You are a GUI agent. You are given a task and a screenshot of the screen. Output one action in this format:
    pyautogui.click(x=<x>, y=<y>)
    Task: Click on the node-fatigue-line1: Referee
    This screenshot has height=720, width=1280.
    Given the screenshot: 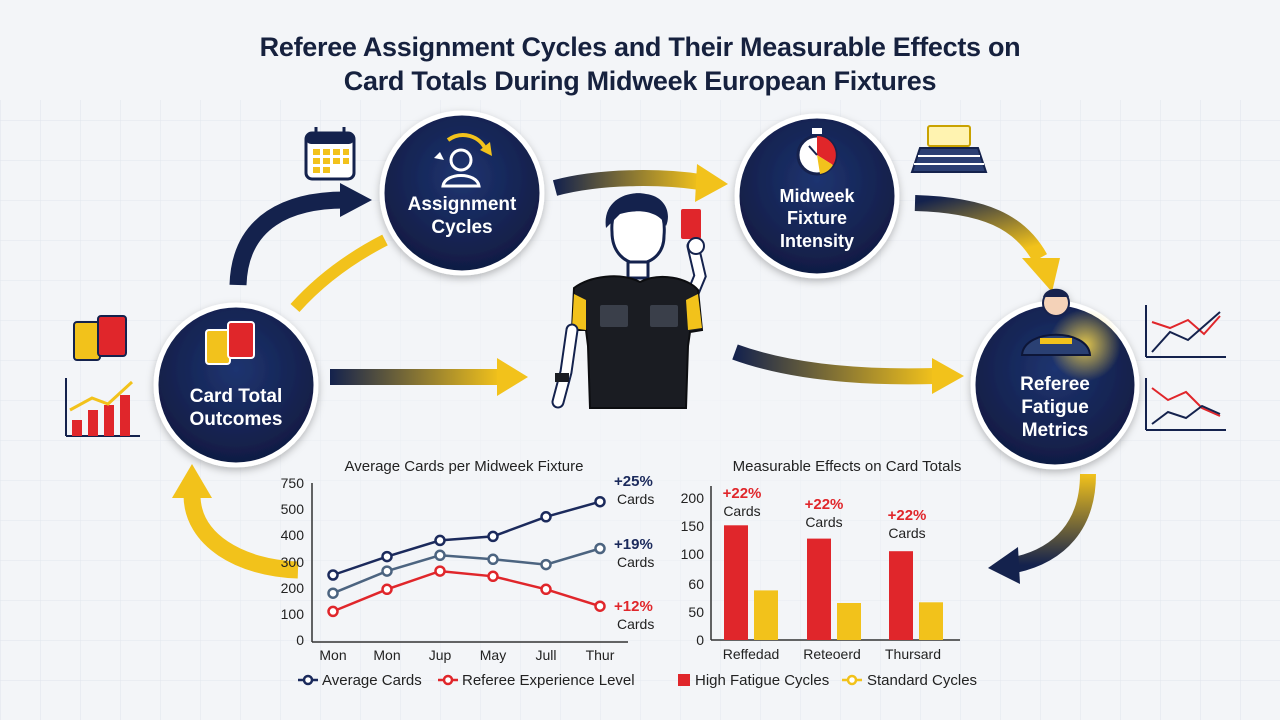 What is the action you would take?
    pyautogui.click(x=1055, y=384)
    